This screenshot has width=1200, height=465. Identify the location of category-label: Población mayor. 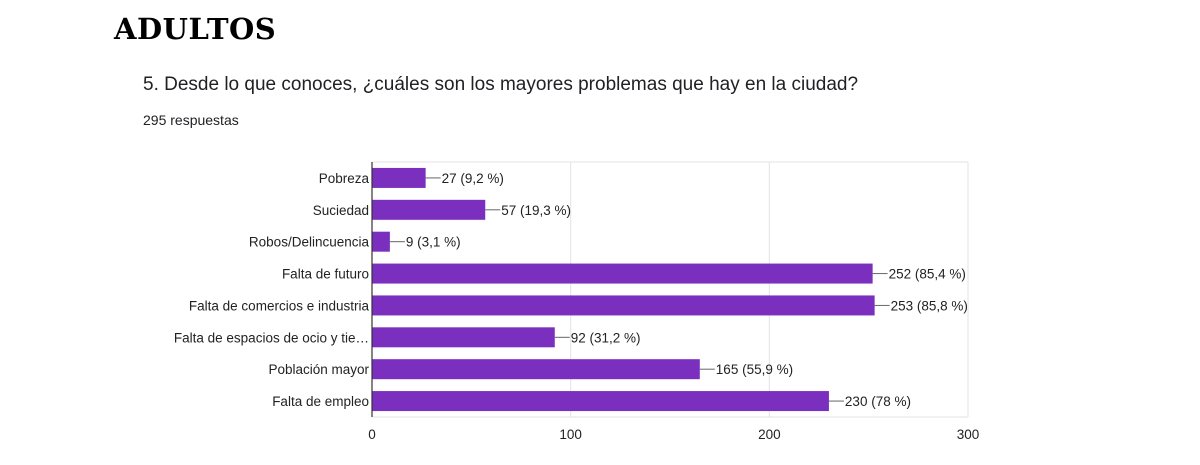
(318, 369).